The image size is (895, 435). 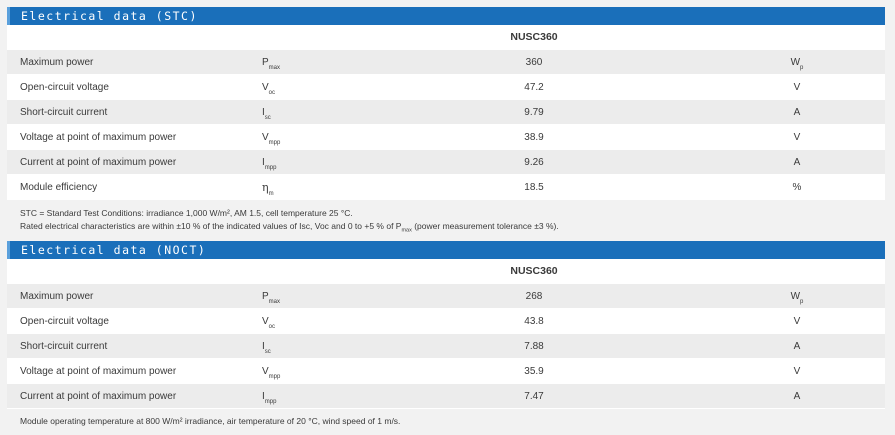 What do you see at coordinates (268, 189) in the screenshot?
I see `row-symbol: ηm` at bounding box center [268, 189].